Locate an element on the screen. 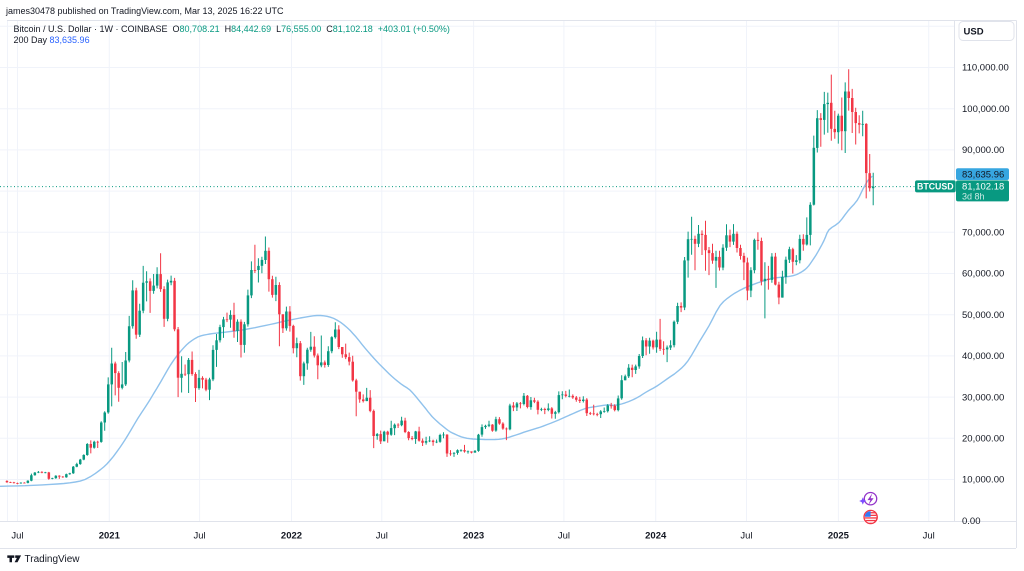 The width and height of the screenshot is (1024, 571). svg-text: 50,000.00 is located at coordinates (983, 315).